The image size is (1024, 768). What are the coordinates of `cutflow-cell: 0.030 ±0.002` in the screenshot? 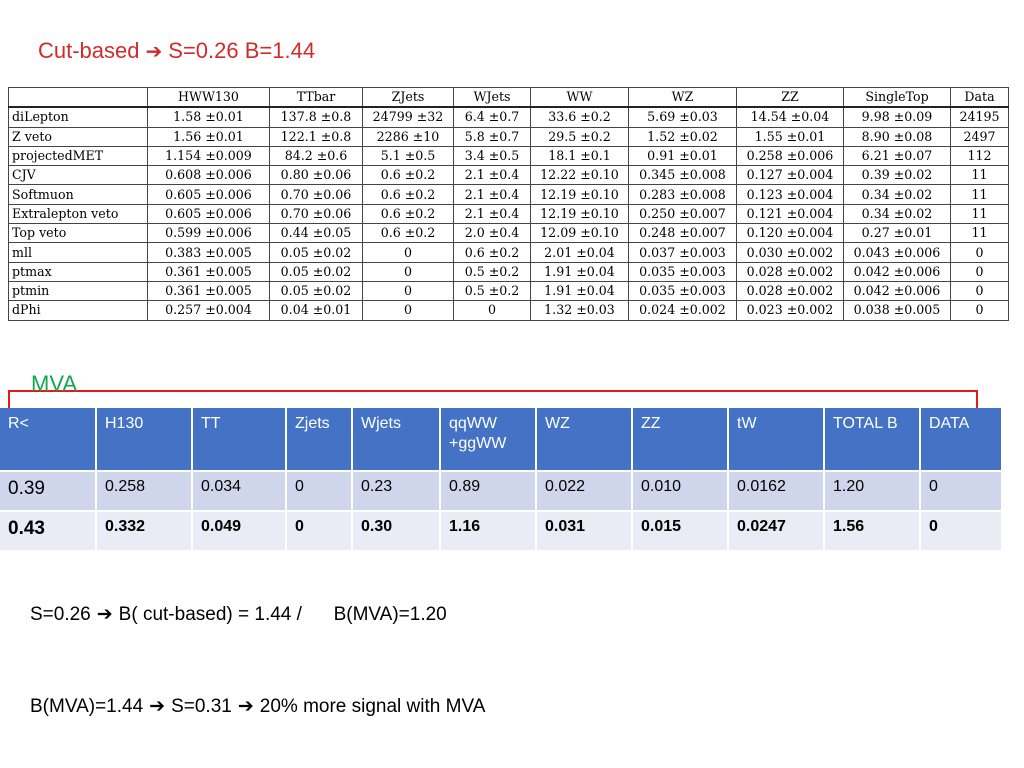 It's located at (790, 252).